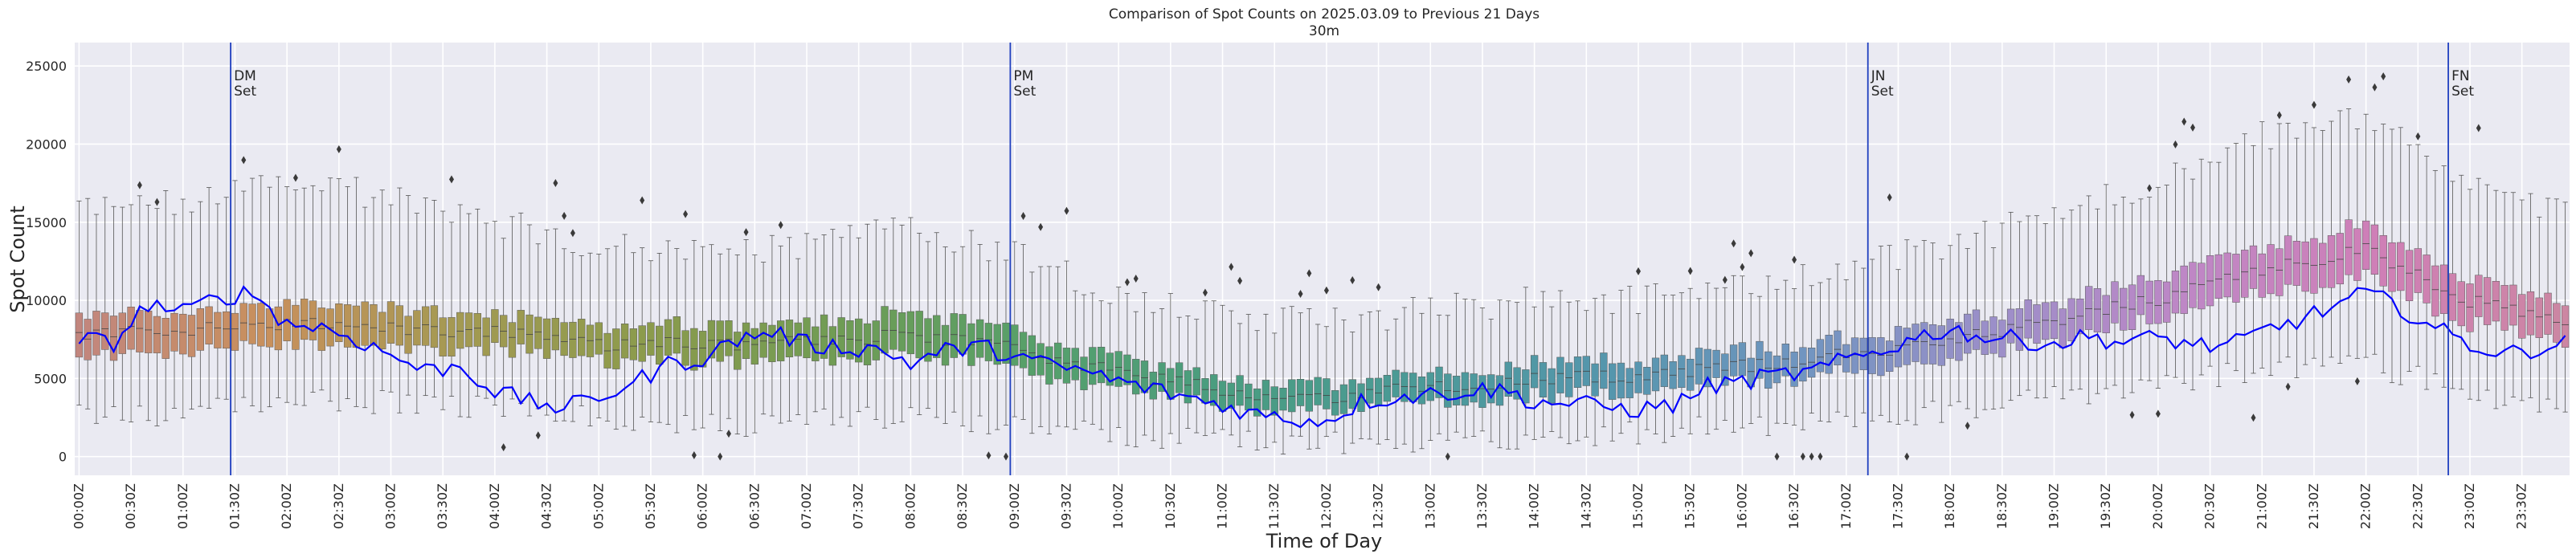  Describe the element at coordinates (287, 506) in the screenshot. I see `x-tick-label: 02:00Z` at that location.